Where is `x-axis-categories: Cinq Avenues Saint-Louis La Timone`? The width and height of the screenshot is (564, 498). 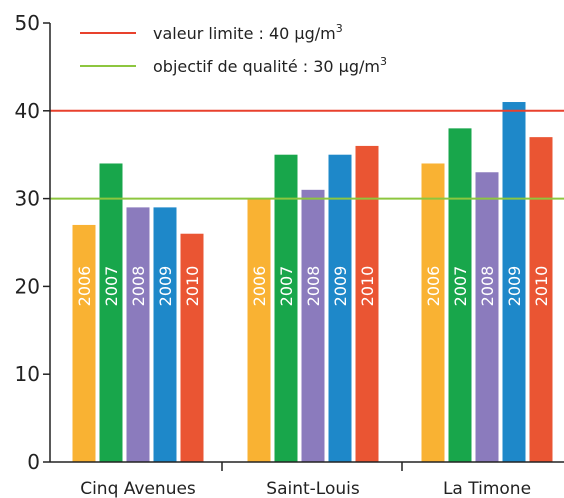 x-axis-categories: Cinq Avenues Saint-Louis La Timone is located at coordinates (305, 480).